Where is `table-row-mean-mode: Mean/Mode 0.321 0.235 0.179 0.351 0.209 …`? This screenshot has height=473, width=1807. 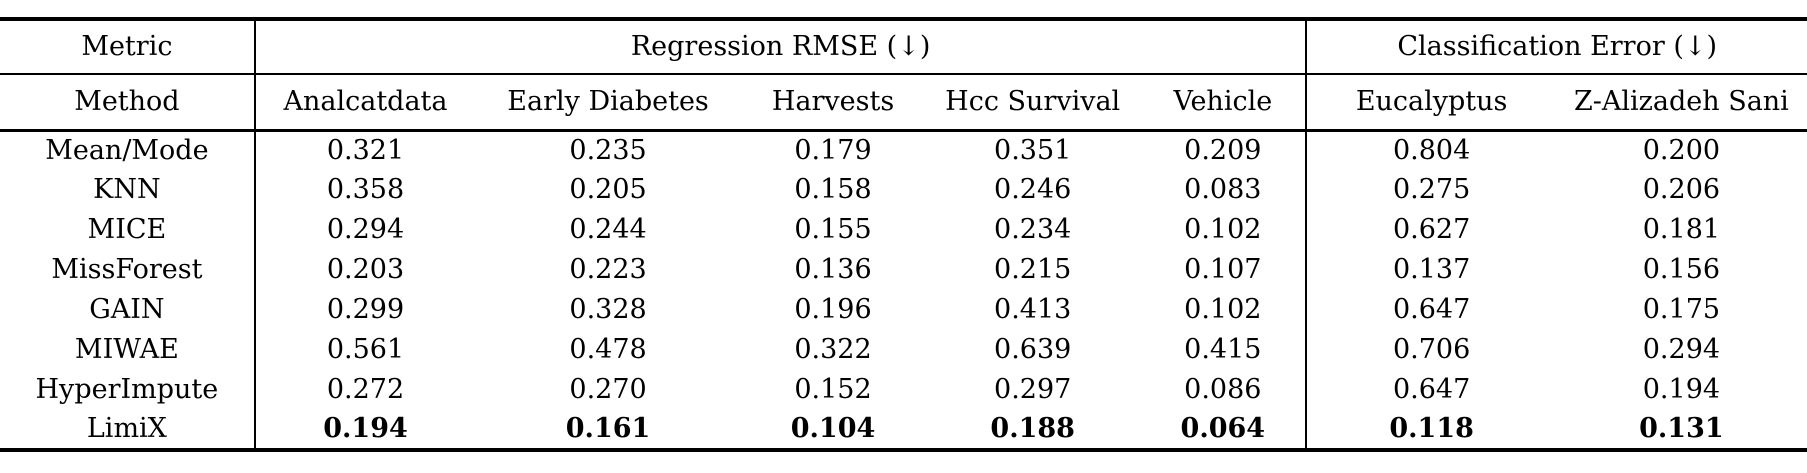
table-row-mean-mode: Mean/Mode 0.321 0.235 0.179 0.351 0.209 … is located at coordinates (903, 150).